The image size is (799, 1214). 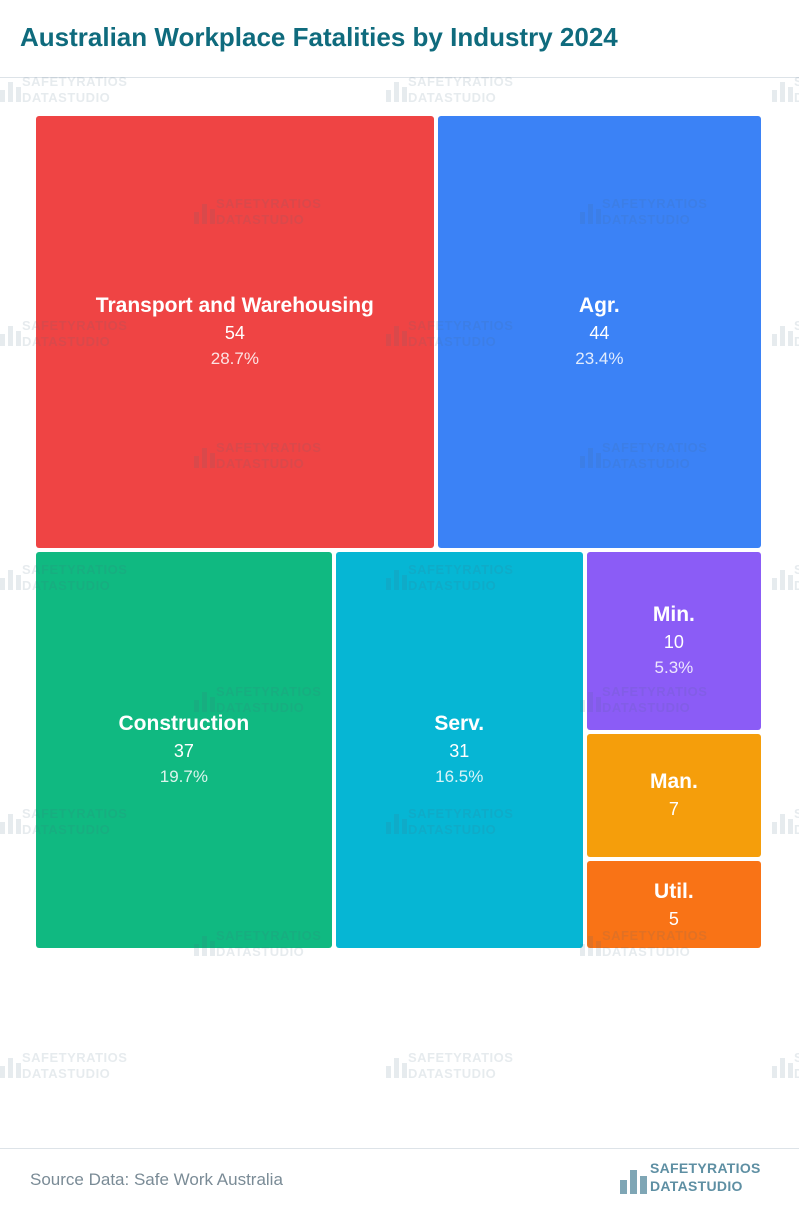 I want to click on source-note: Source Data: Safe Work Australia, so click(x=156, y=1179).